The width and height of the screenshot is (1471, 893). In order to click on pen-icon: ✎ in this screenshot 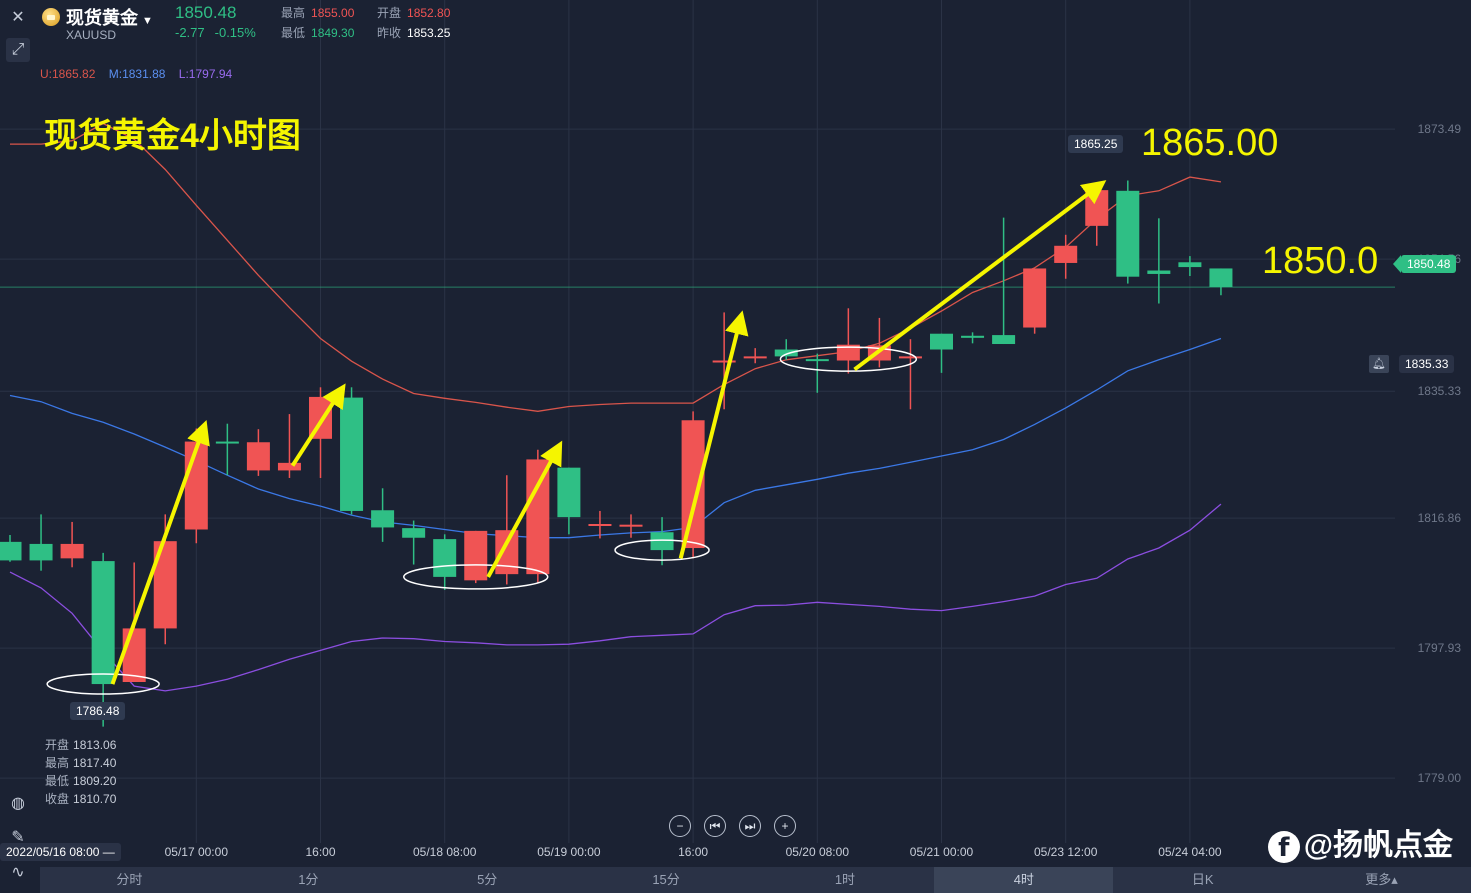, I will do `click(18, 837)`.